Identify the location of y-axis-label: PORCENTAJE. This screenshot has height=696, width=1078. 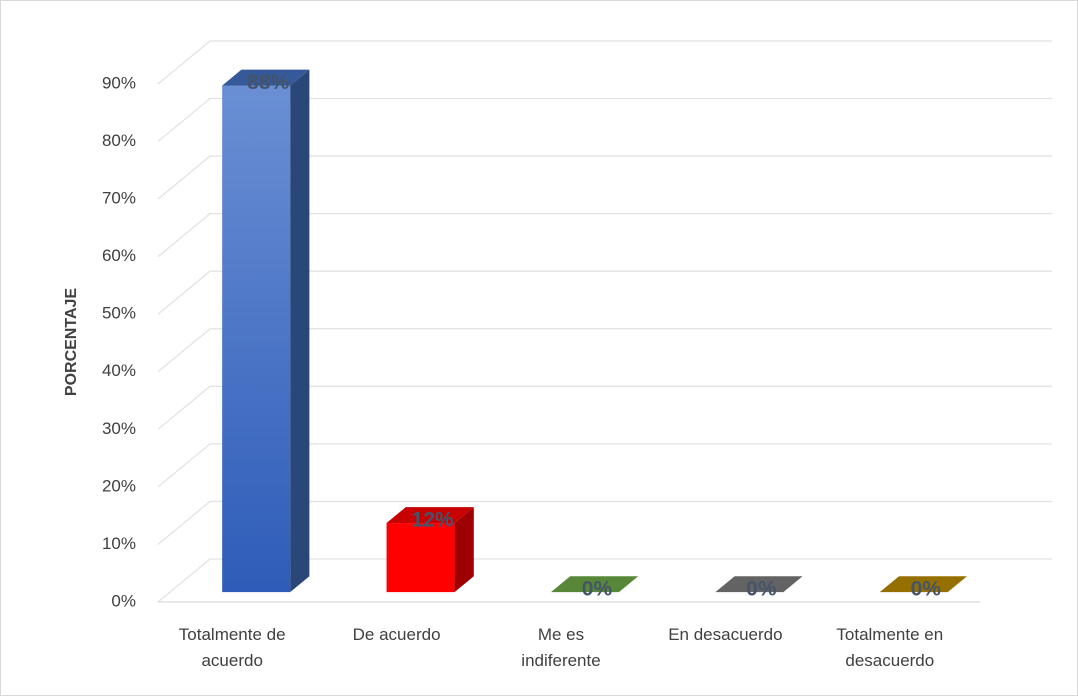
(71, 342).